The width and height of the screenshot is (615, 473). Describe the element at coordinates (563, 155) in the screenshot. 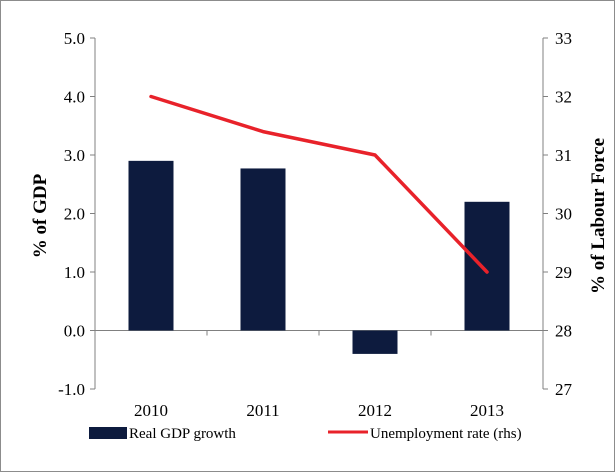

I see `right-tick-label: 31` at that location.